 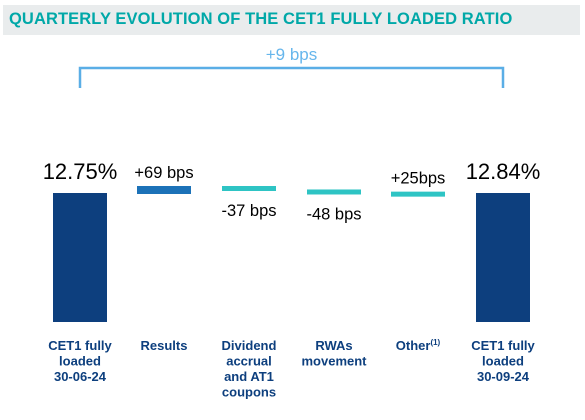 I want to click on data-label-1: +69 bps, so click(x=163, y=173).